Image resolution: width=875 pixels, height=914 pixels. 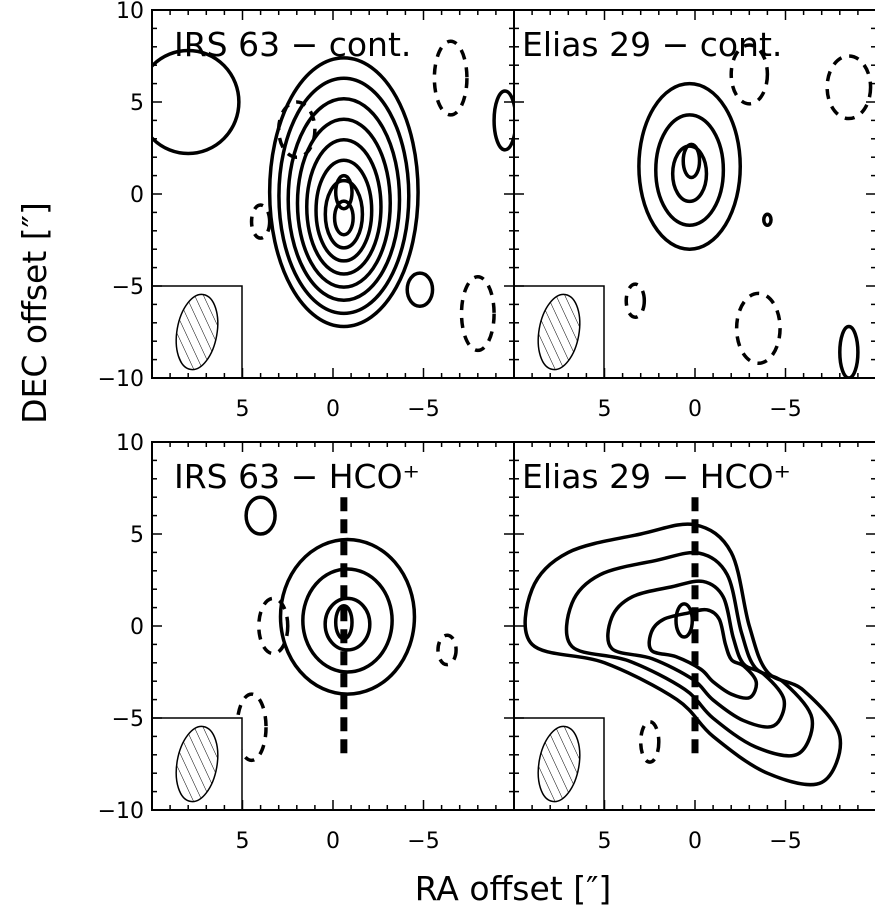 What do you see at coordinates (513, 888) in the screenshot?
I see `x-axis-label: RA offset [″]` at bounding box center [513, 888].